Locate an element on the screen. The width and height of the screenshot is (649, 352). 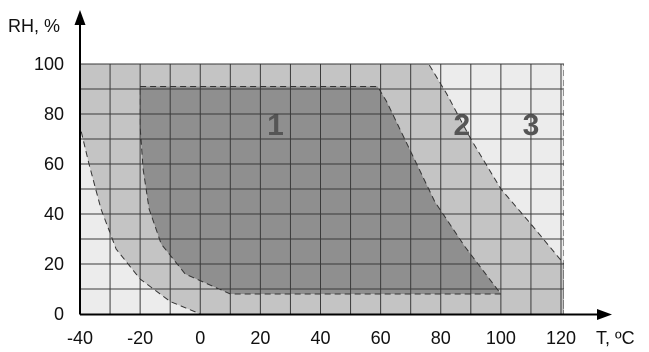
y-tick-label: 0 is located at coordinates (59, 314).